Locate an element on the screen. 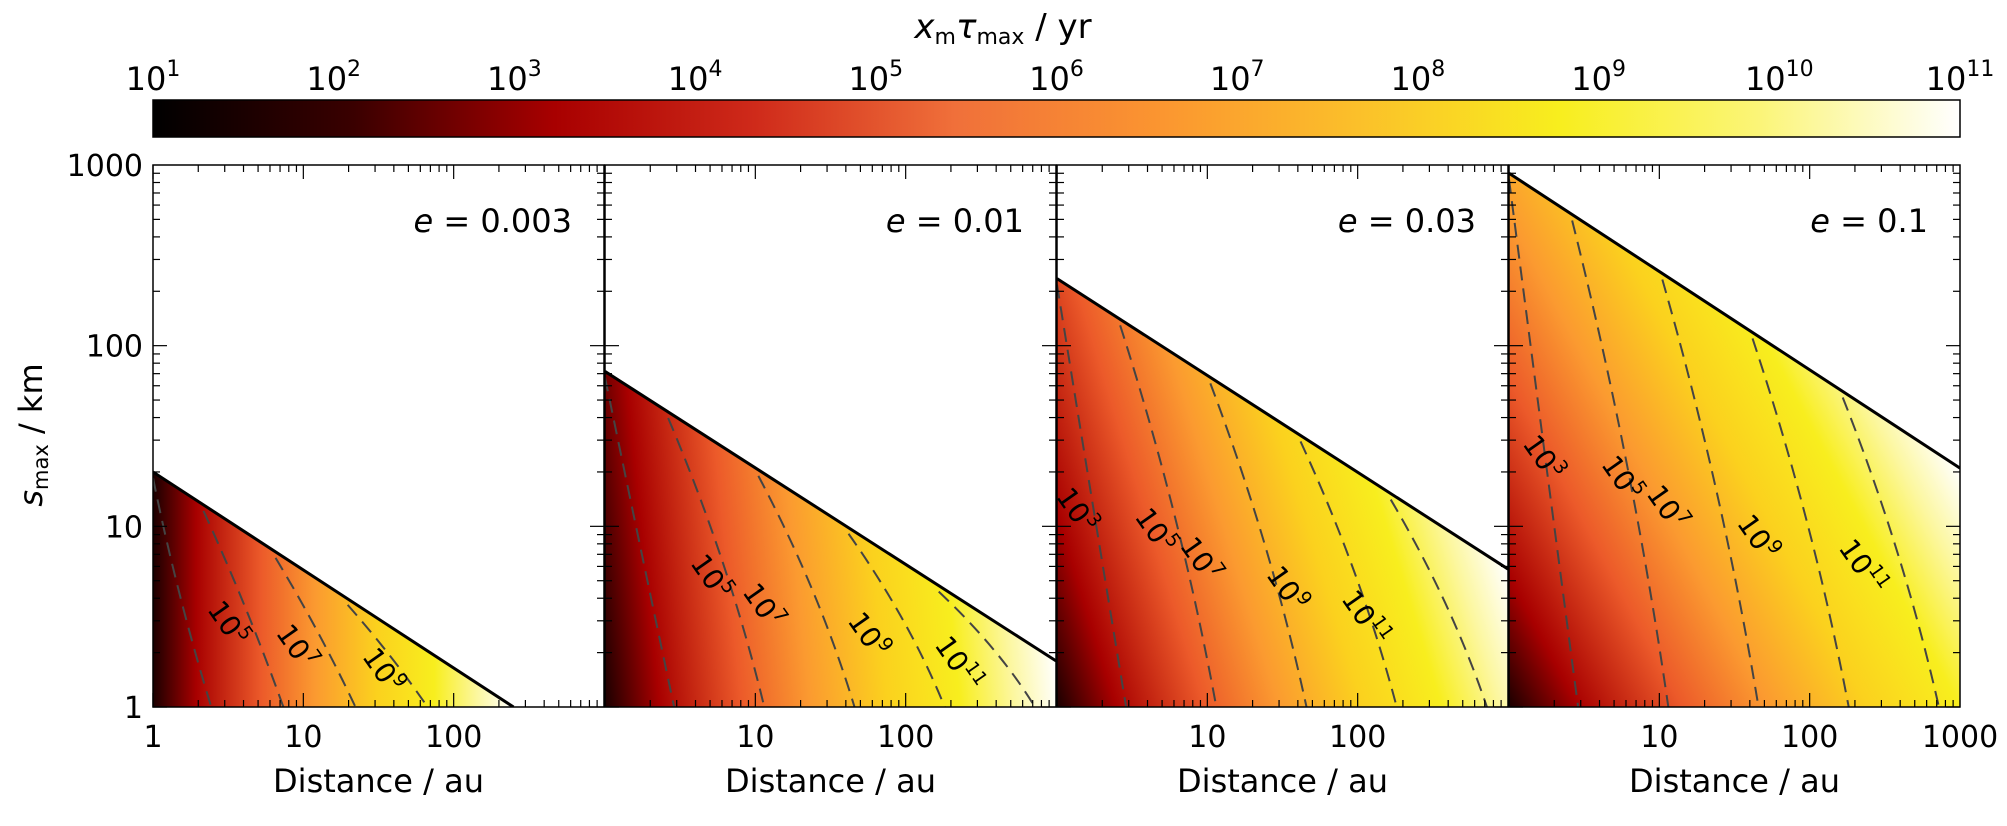 Image resolution: width=2007 pixels, height=826 pixels. x-tick-label: 1 is located at coordinates (152, 737).